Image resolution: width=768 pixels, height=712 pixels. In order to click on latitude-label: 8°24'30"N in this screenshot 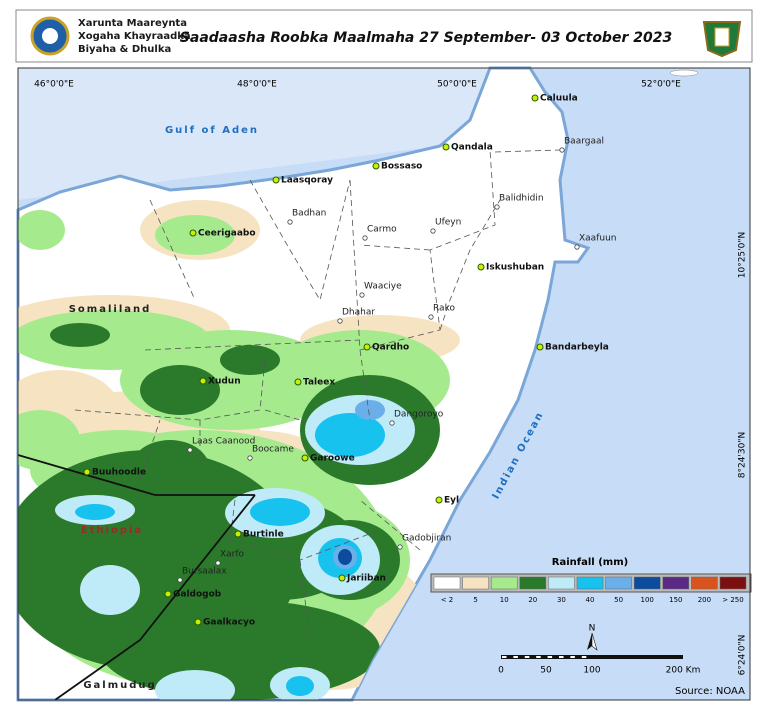, I will do `click(743, 455)`.